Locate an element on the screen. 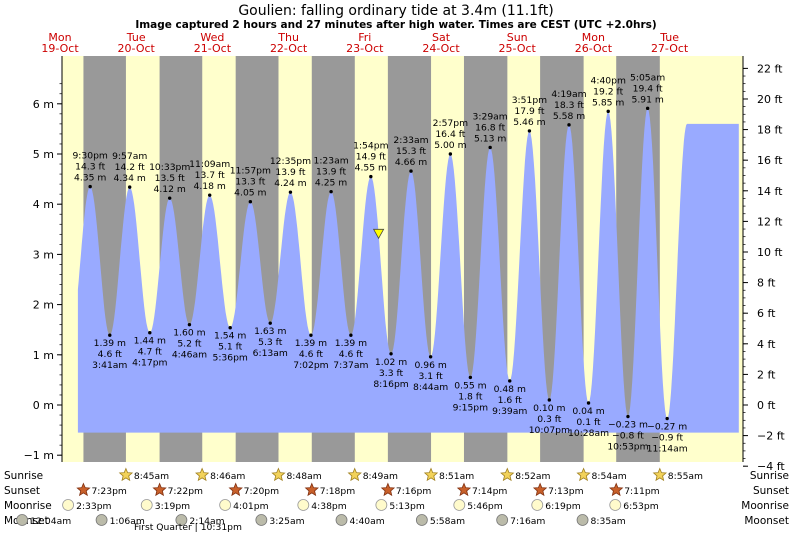  high-tide-metres: 5.13 m is located at coordinates (490, 138).